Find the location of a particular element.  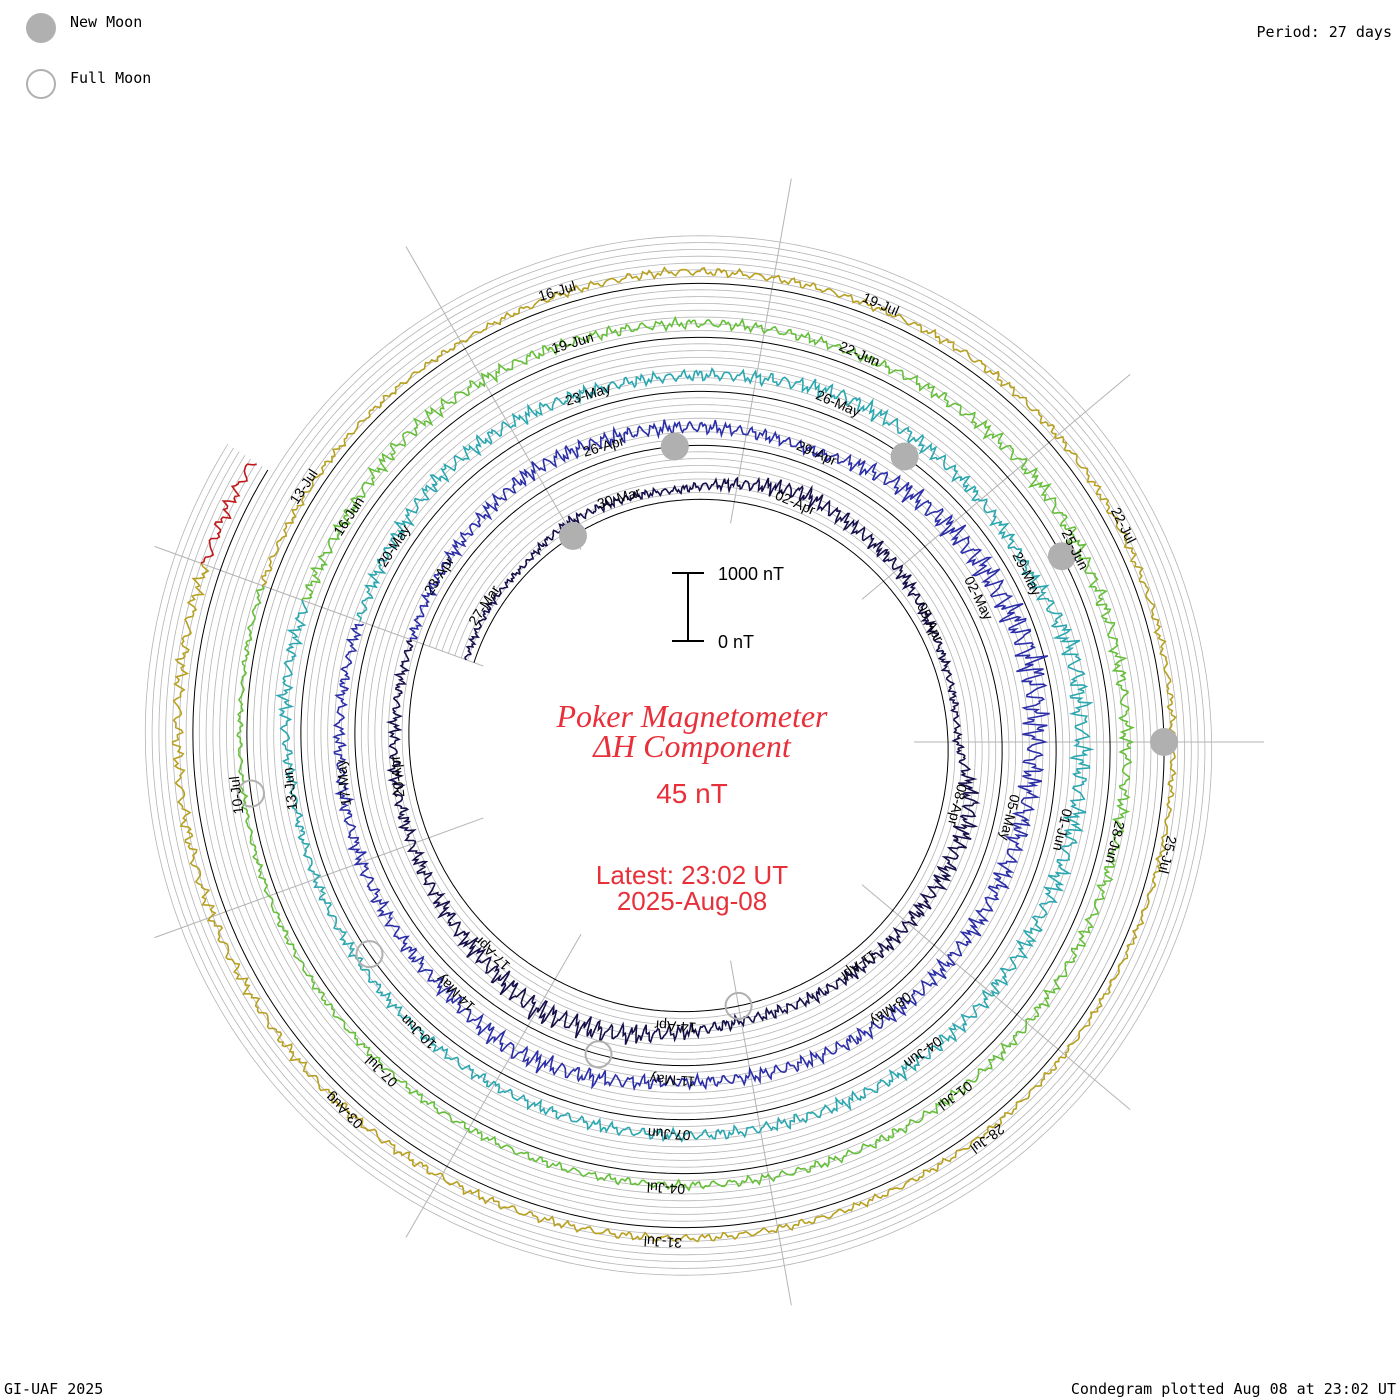

credit-label: GI-UAF 2025 is located at coordinates (54, 1389).